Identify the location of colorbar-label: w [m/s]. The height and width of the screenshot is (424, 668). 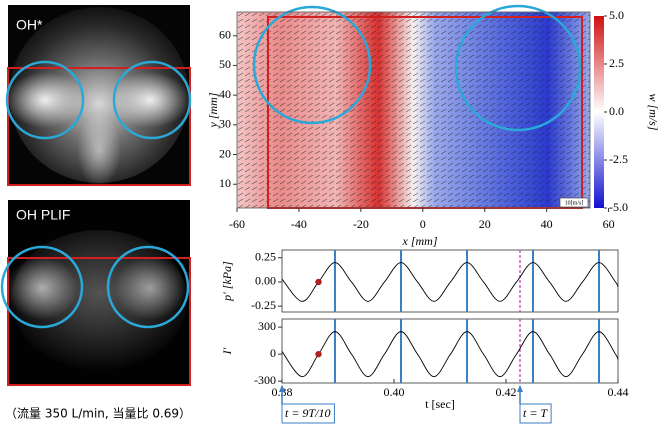
(653, 111).